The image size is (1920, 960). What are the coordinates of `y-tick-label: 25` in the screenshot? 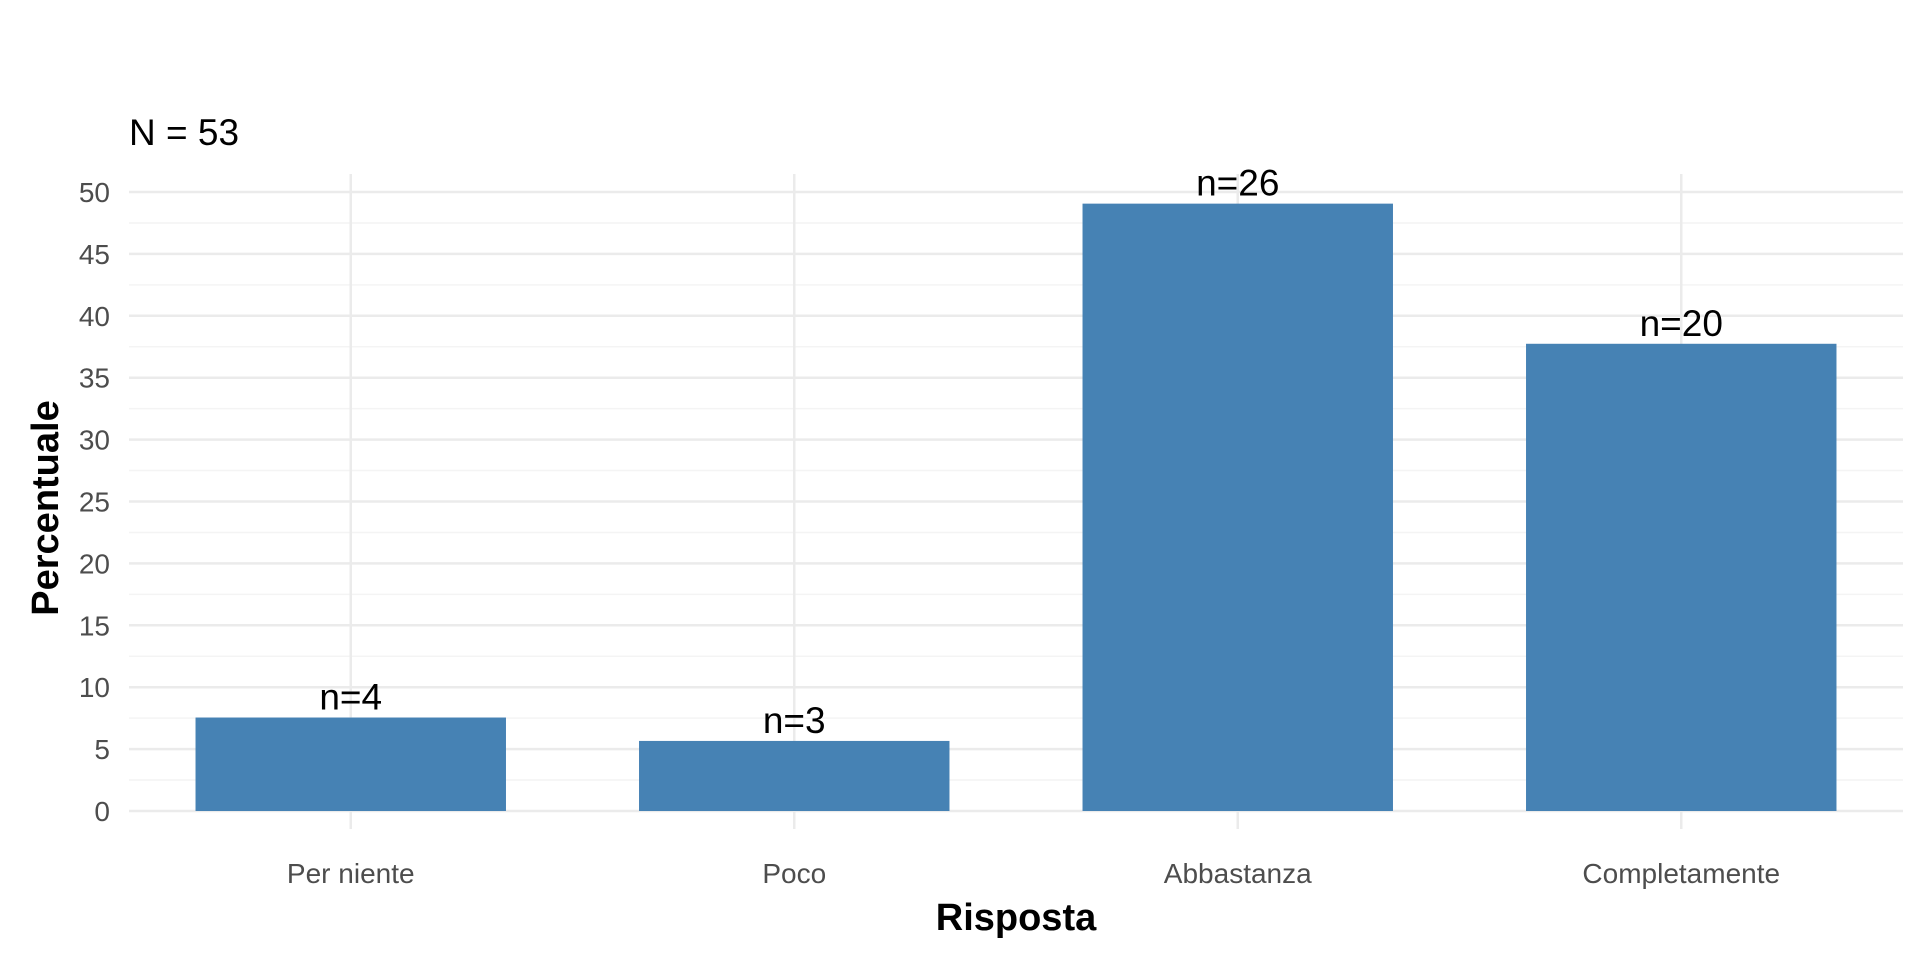 It's located at (94, 502).